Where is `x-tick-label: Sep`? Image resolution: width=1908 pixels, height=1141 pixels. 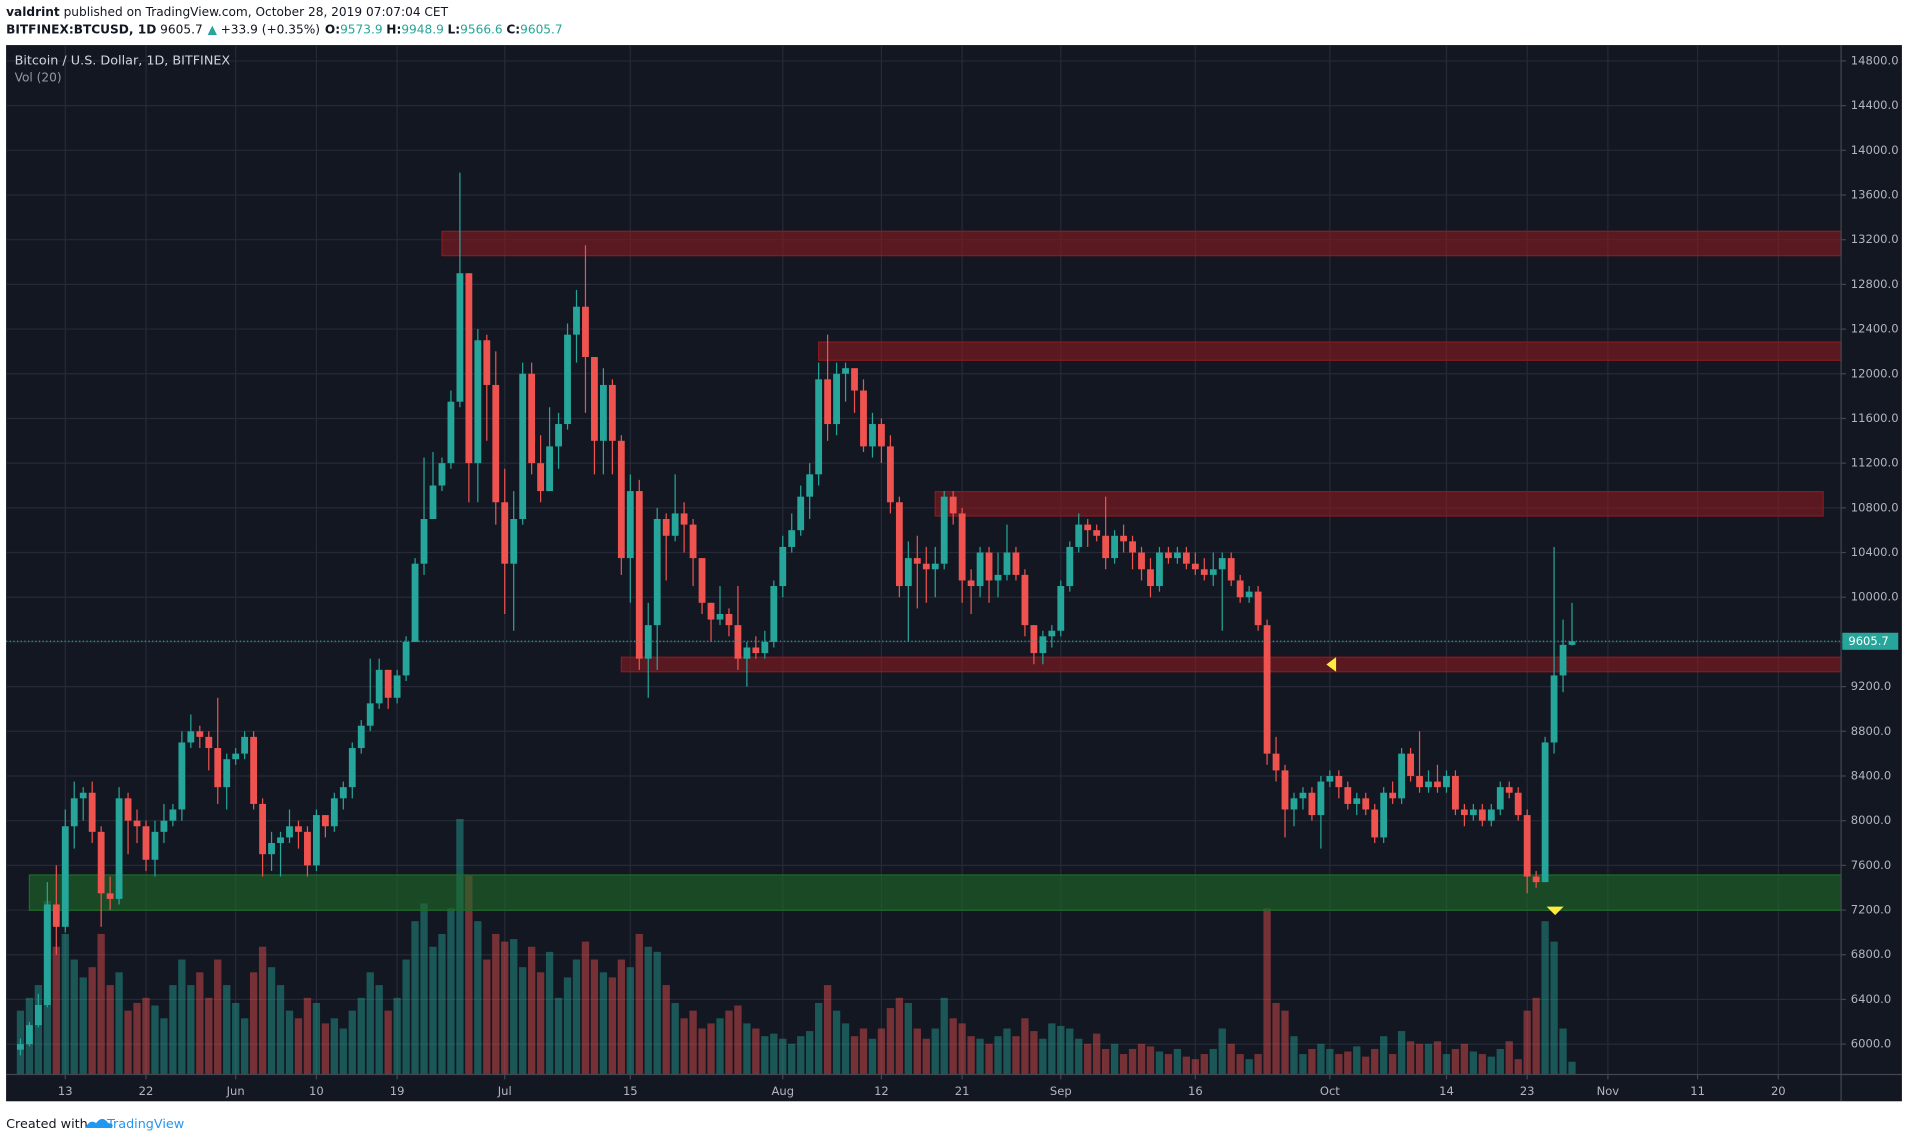
x-tick-label: Sep is located at coordinates (1061, 1091).